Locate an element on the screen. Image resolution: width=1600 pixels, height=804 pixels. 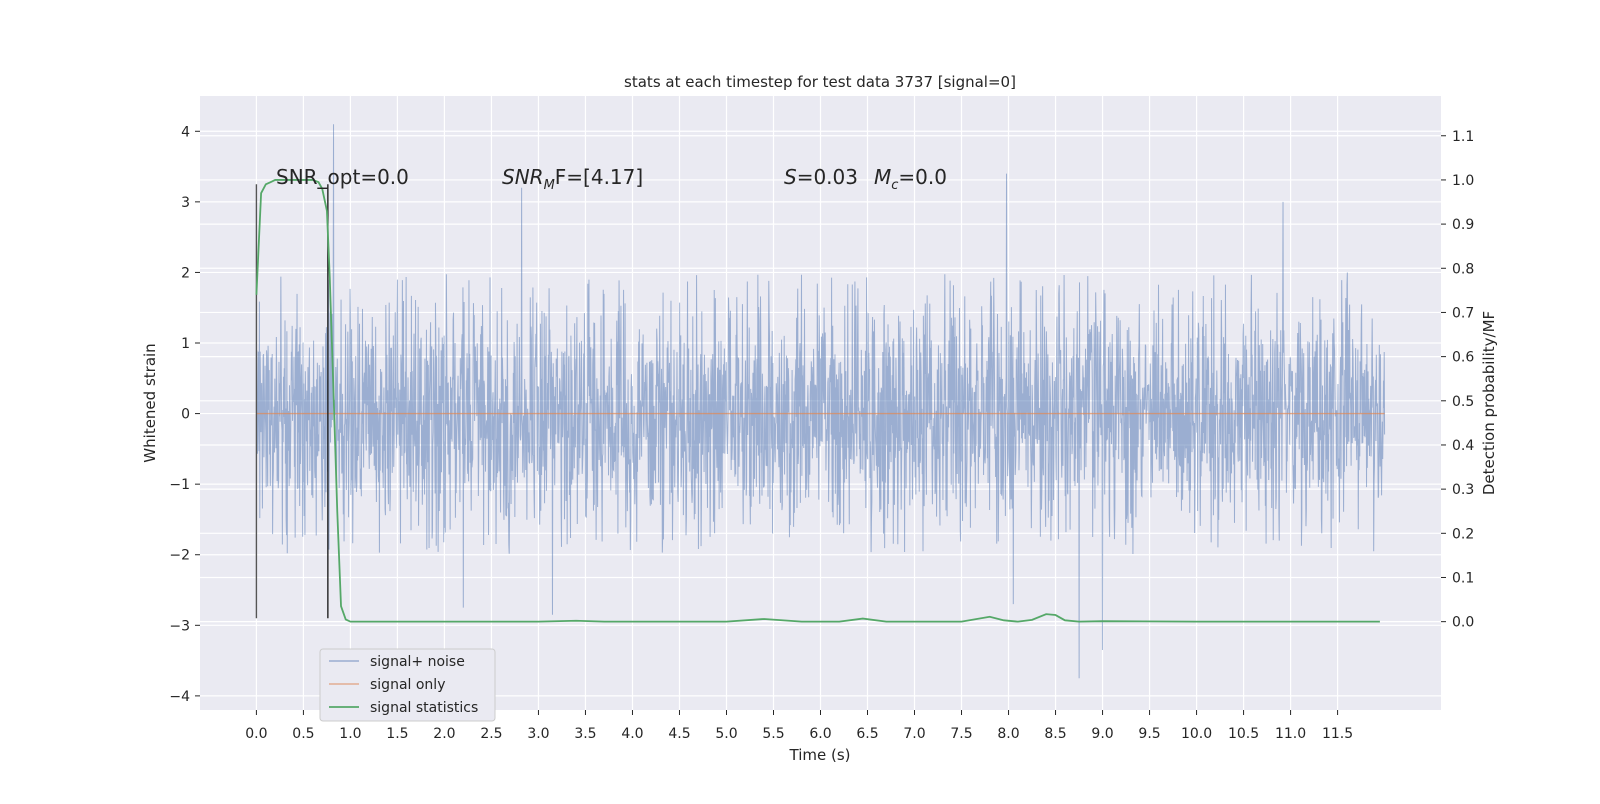
x-tick-label: 1.0 is located at coordinates (350, 734).